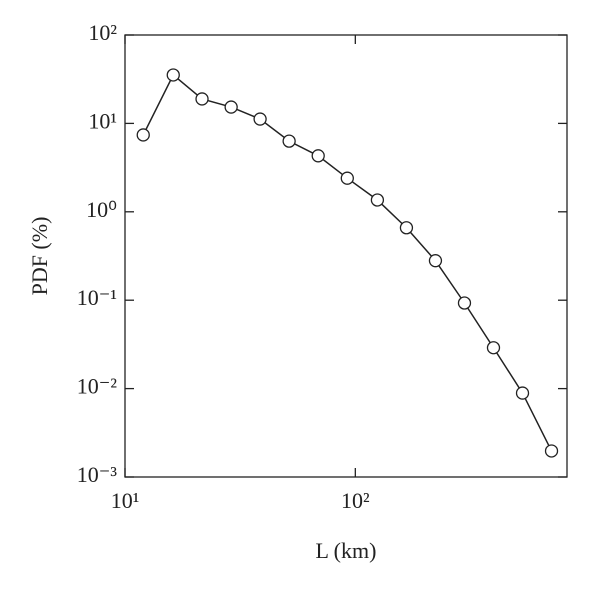 This screenshot has width=600, height=589. What do you see at coordinates (97, 297) in the screenshot?
I see `y-tick-label: 10⁻¹` at bounding box center [97, 297].